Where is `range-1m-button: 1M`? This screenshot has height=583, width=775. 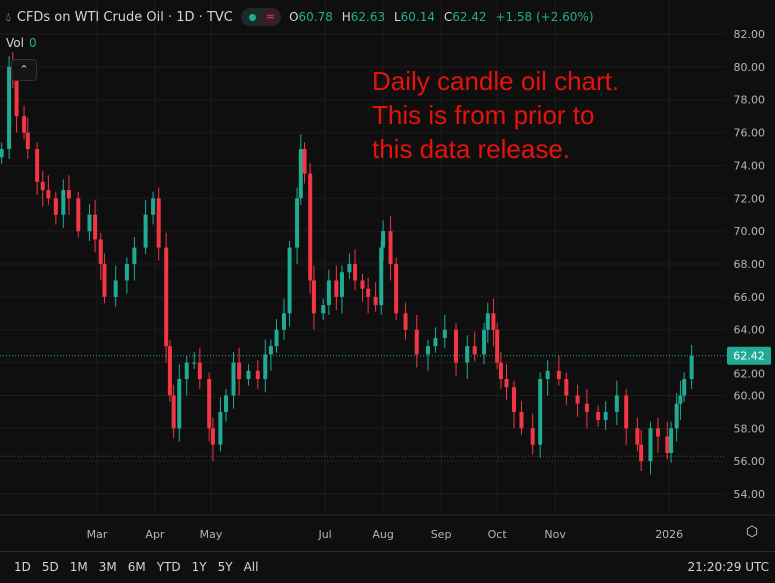
range-1m-button: 1M is located at coordinates (78, 567).